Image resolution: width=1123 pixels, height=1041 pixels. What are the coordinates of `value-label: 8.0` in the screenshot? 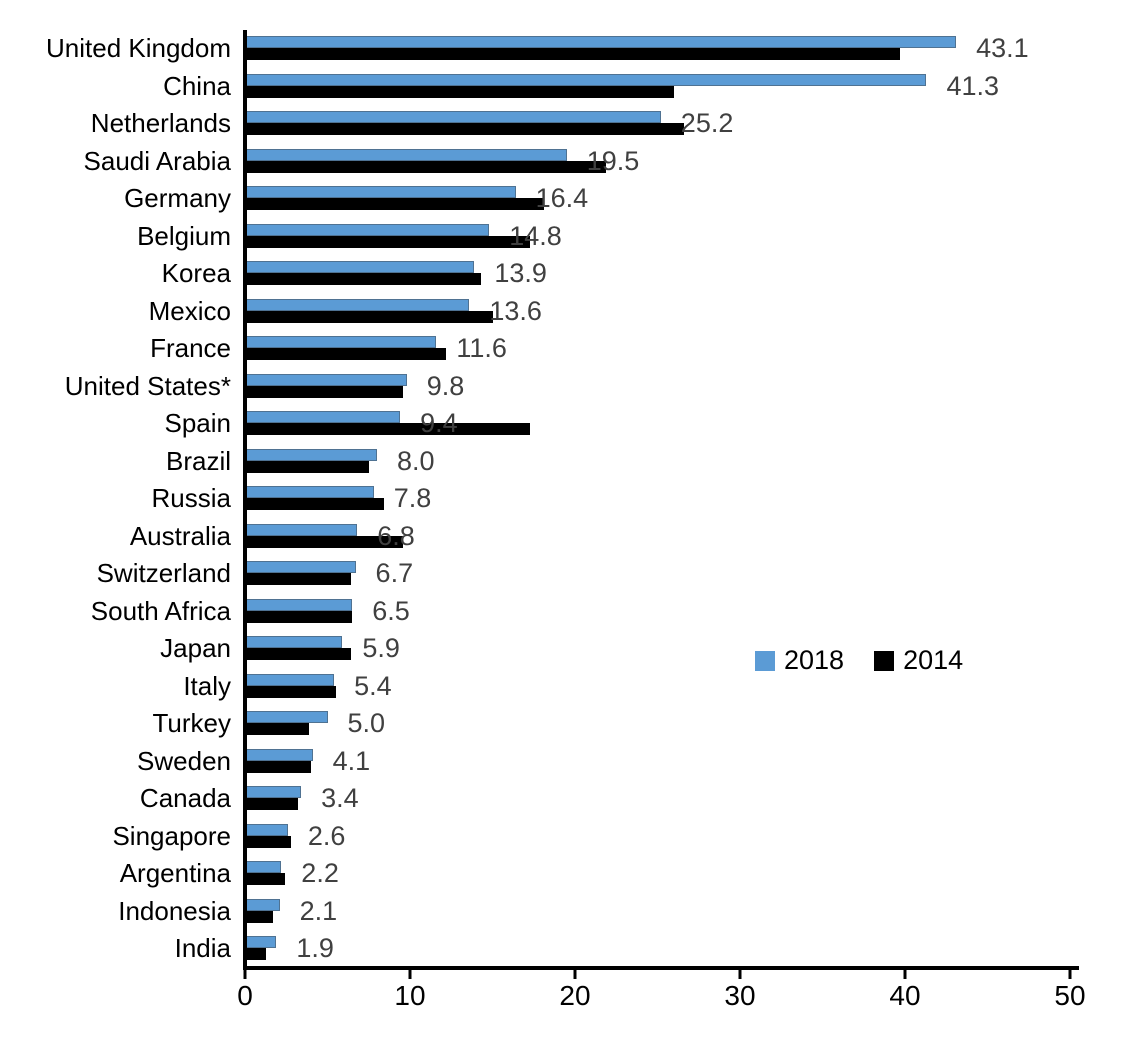 It's located at (416, 460).